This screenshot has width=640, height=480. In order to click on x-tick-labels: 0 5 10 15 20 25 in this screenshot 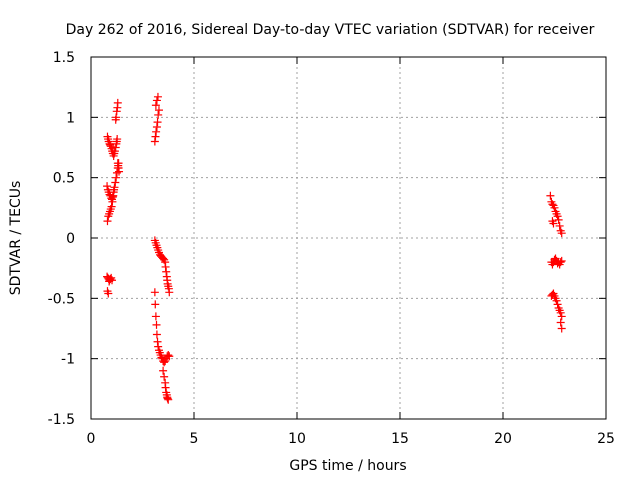, I will do `click(351, 439)`.